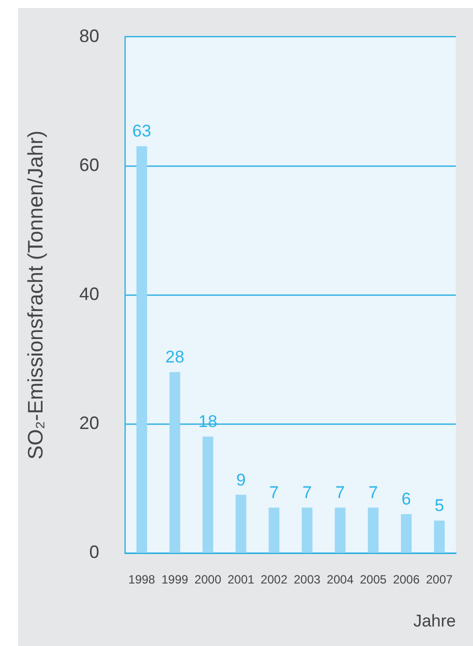 This screenshot has height=646, width=473. I want to click on y-tick-label: 60, so click(89, 164).